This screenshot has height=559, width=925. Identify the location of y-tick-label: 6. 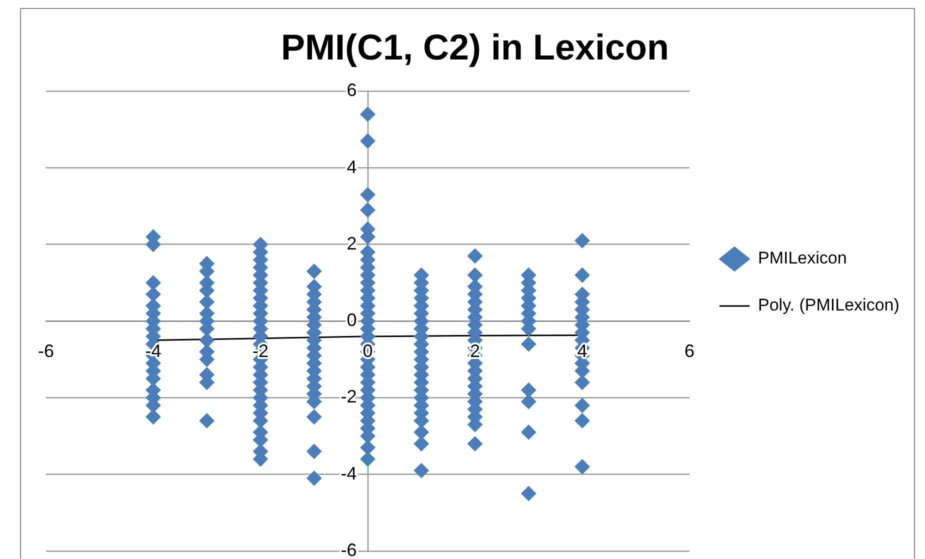
(351, 90).